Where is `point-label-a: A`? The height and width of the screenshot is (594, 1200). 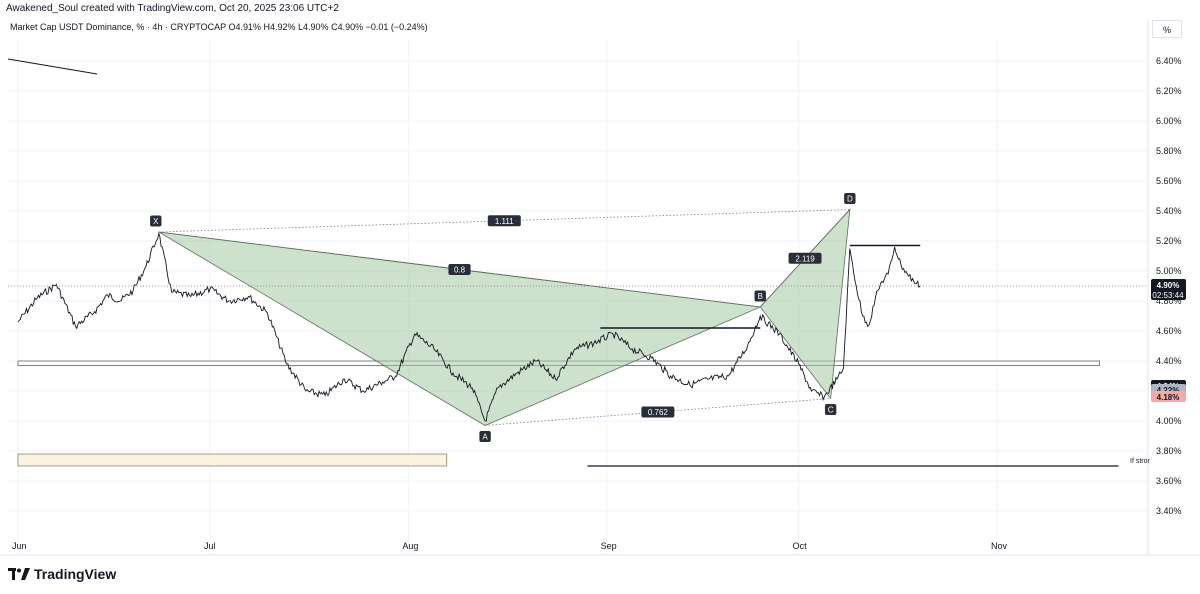 point-label-a: A is located at coordinates (485, 437).